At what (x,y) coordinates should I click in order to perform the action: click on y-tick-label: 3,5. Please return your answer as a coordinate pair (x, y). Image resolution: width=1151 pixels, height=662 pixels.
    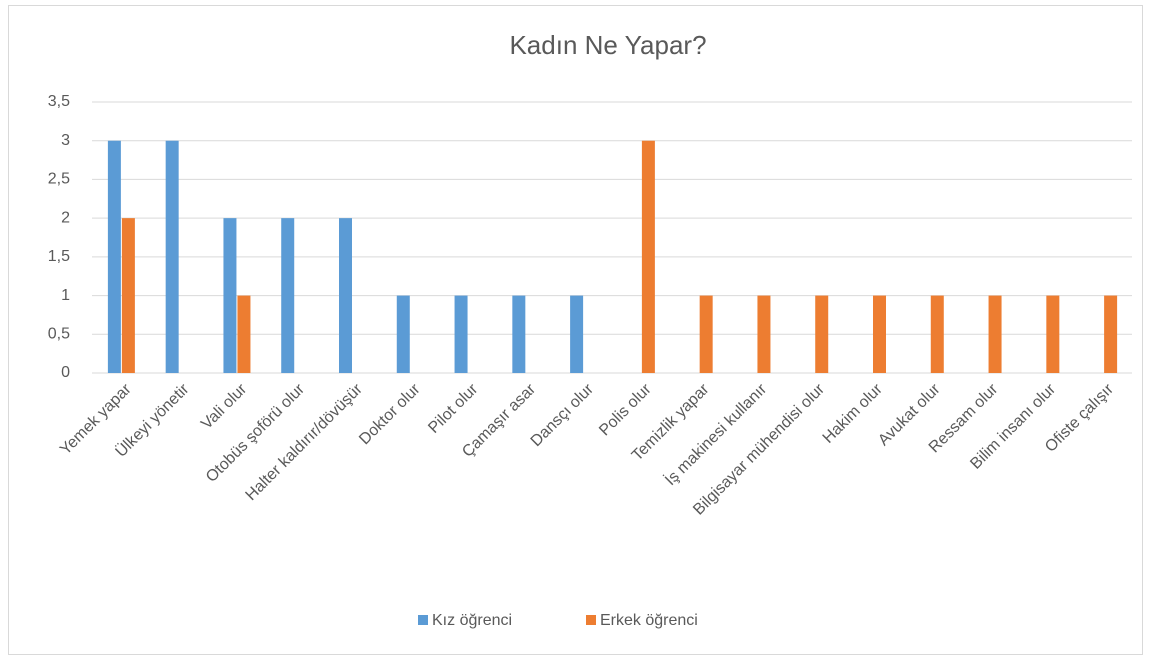
    Looking at the image, I should click on (59, 101).